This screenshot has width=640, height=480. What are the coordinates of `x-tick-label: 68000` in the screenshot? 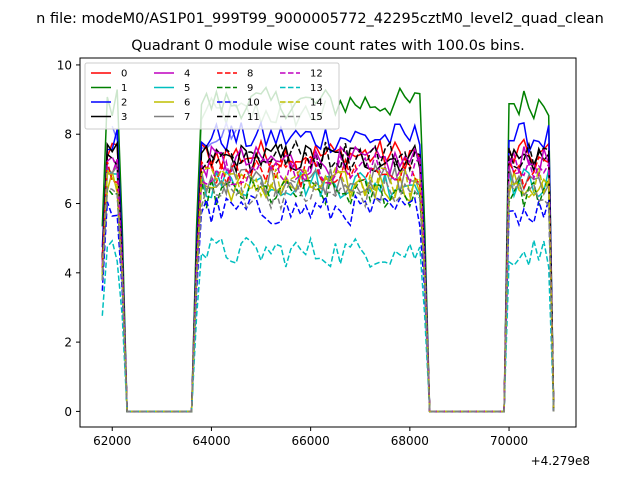 It's located at (410, 441).